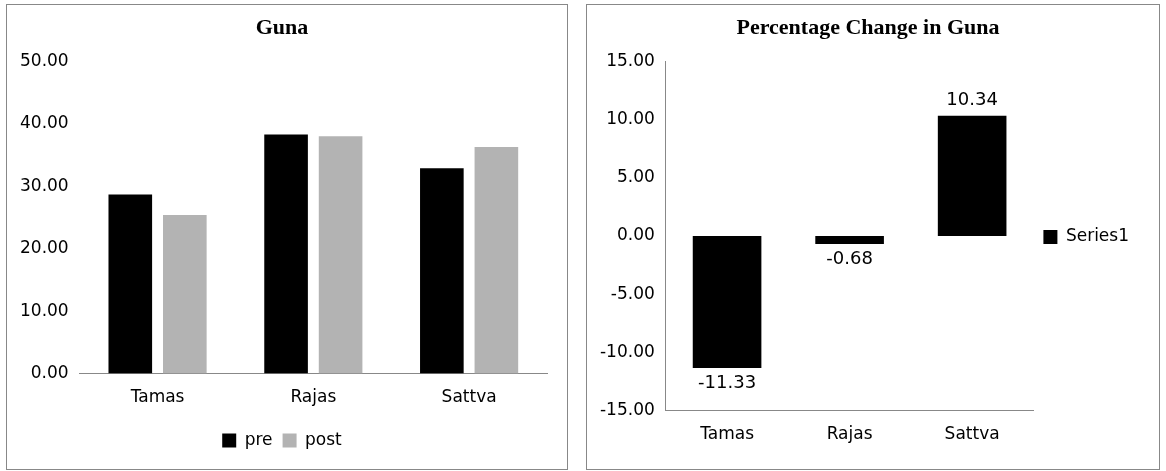 The width and height of the screenshot is (1166, 471). I want to click on y-tick-label: 15.00, so click(630, 59).